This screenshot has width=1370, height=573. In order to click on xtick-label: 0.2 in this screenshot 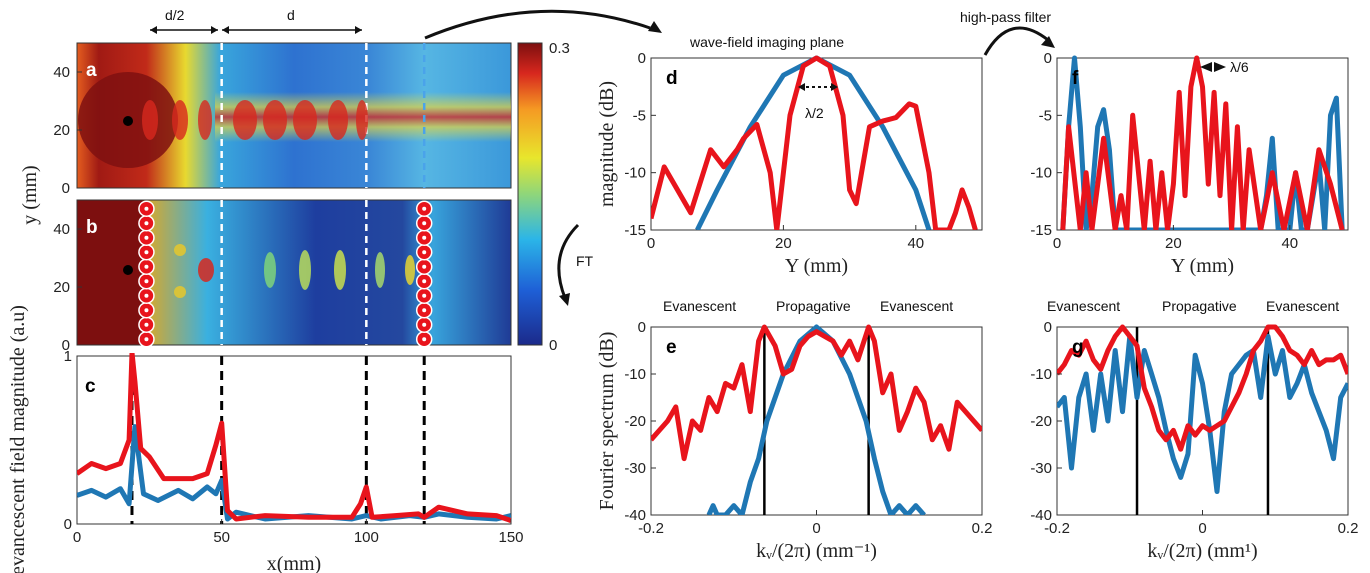, I will do `click(982, 528)`.